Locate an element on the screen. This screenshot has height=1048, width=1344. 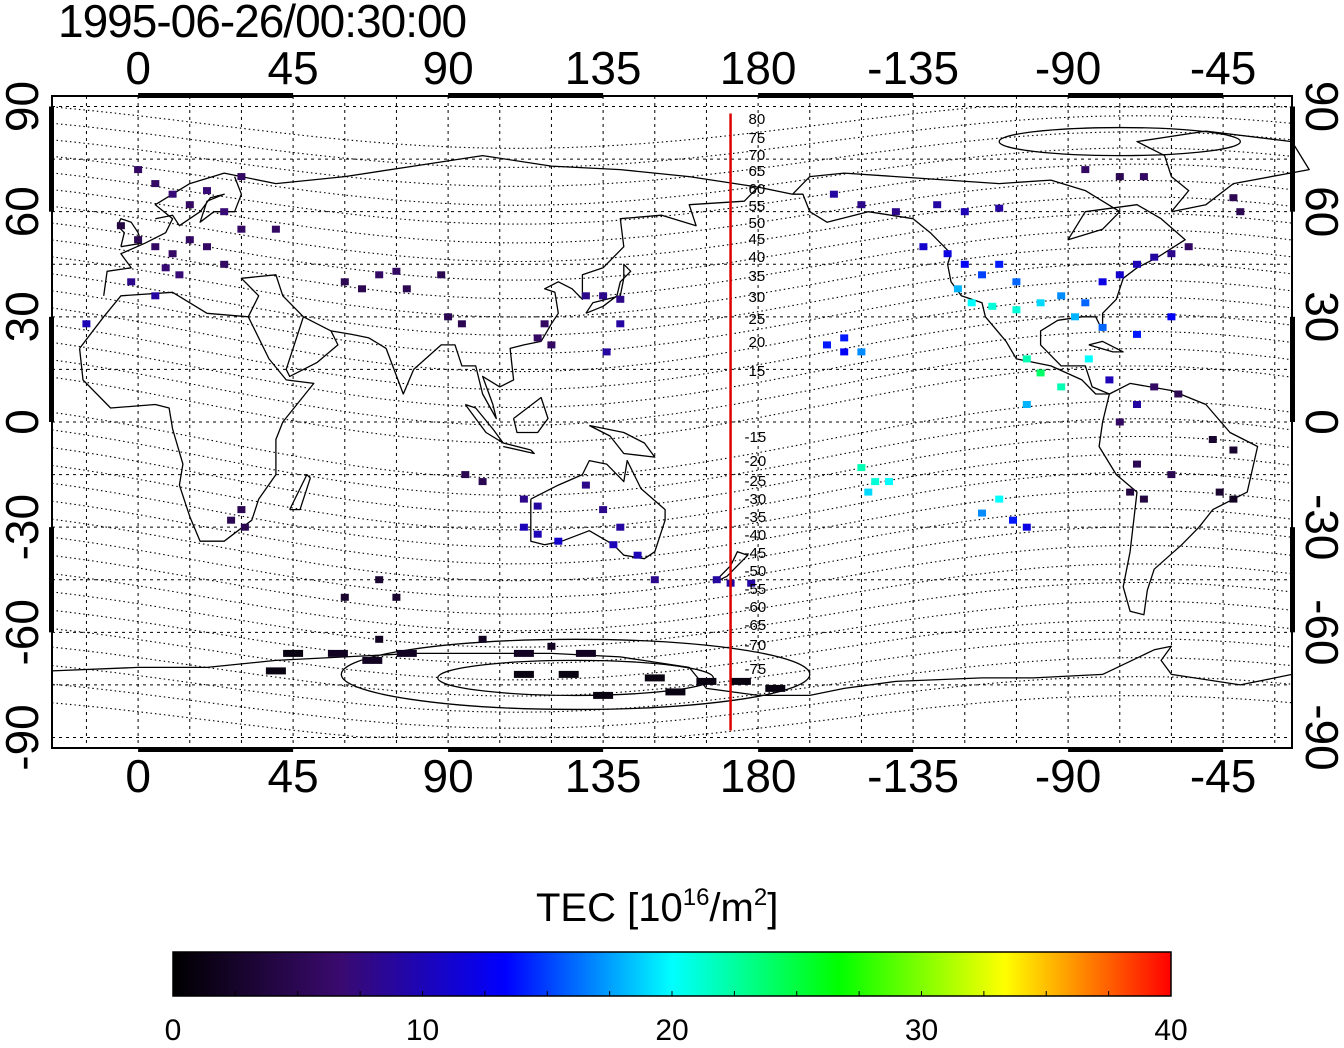
contour-label: 60 is located at coordinates (757, 189).